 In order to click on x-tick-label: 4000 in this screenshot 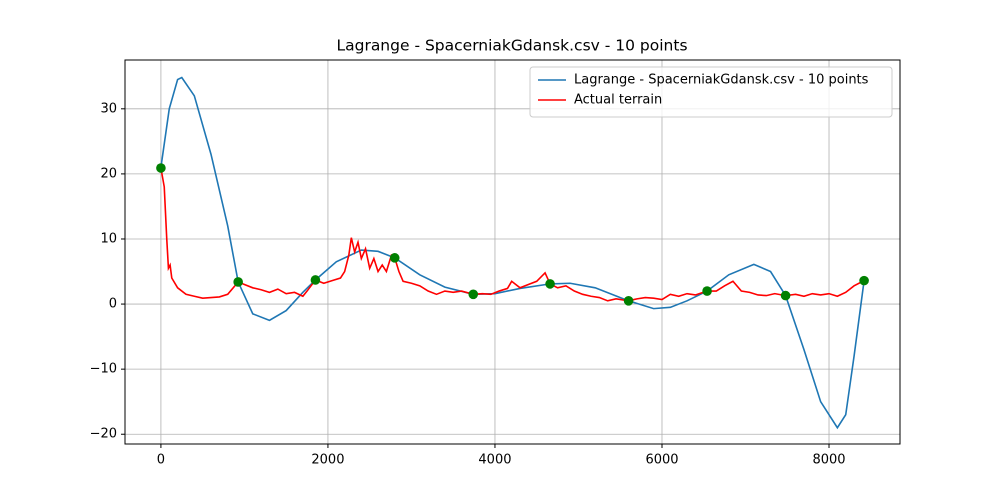, I will do `click(494, 460)`.